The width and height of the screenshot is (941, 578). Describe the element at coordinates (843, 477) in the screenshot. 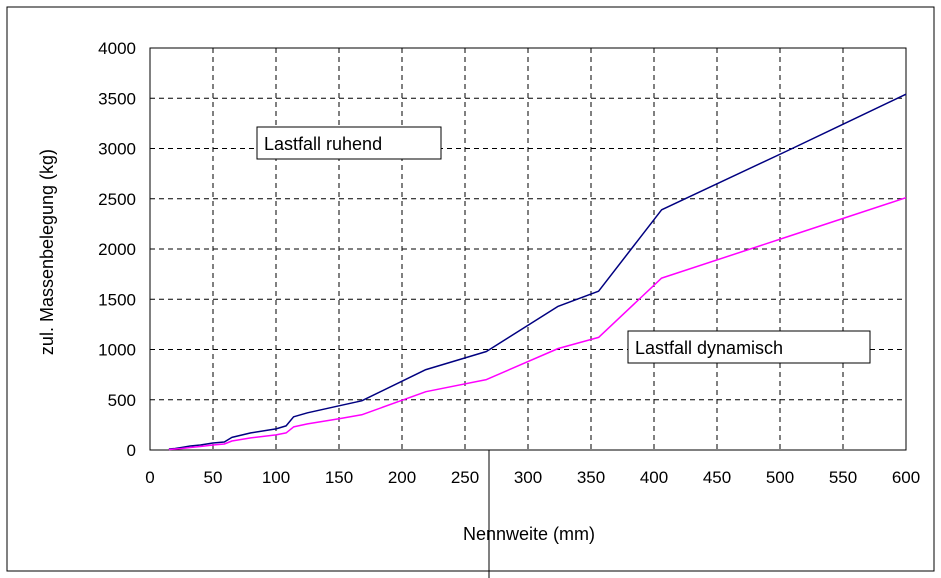

I see `x-tick-label: 550` at that location.